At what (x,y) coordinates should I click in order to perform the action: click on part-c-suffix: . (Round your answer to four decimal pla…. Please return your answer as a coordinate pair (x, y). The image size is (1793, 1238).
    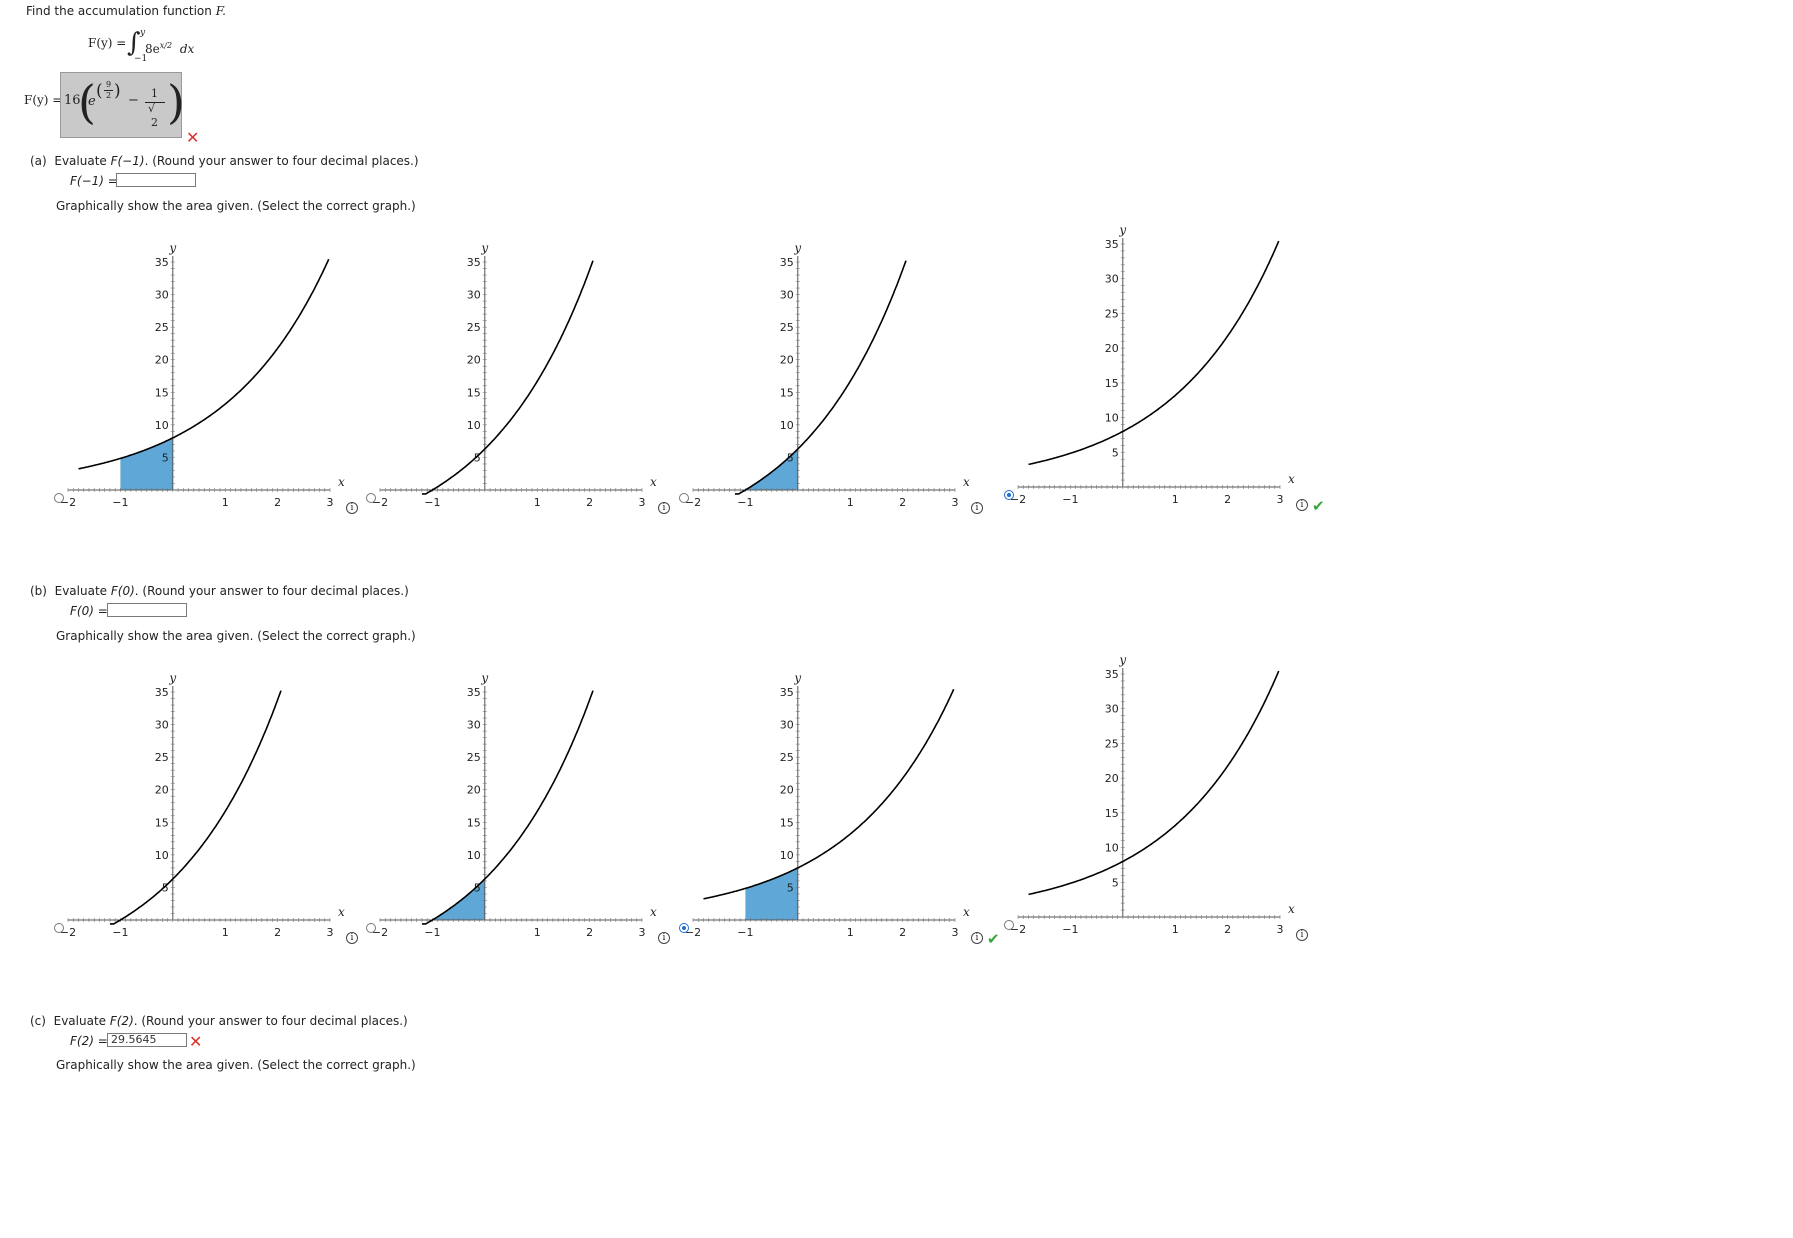
    Looking at the image, I should click on (270, 1021).